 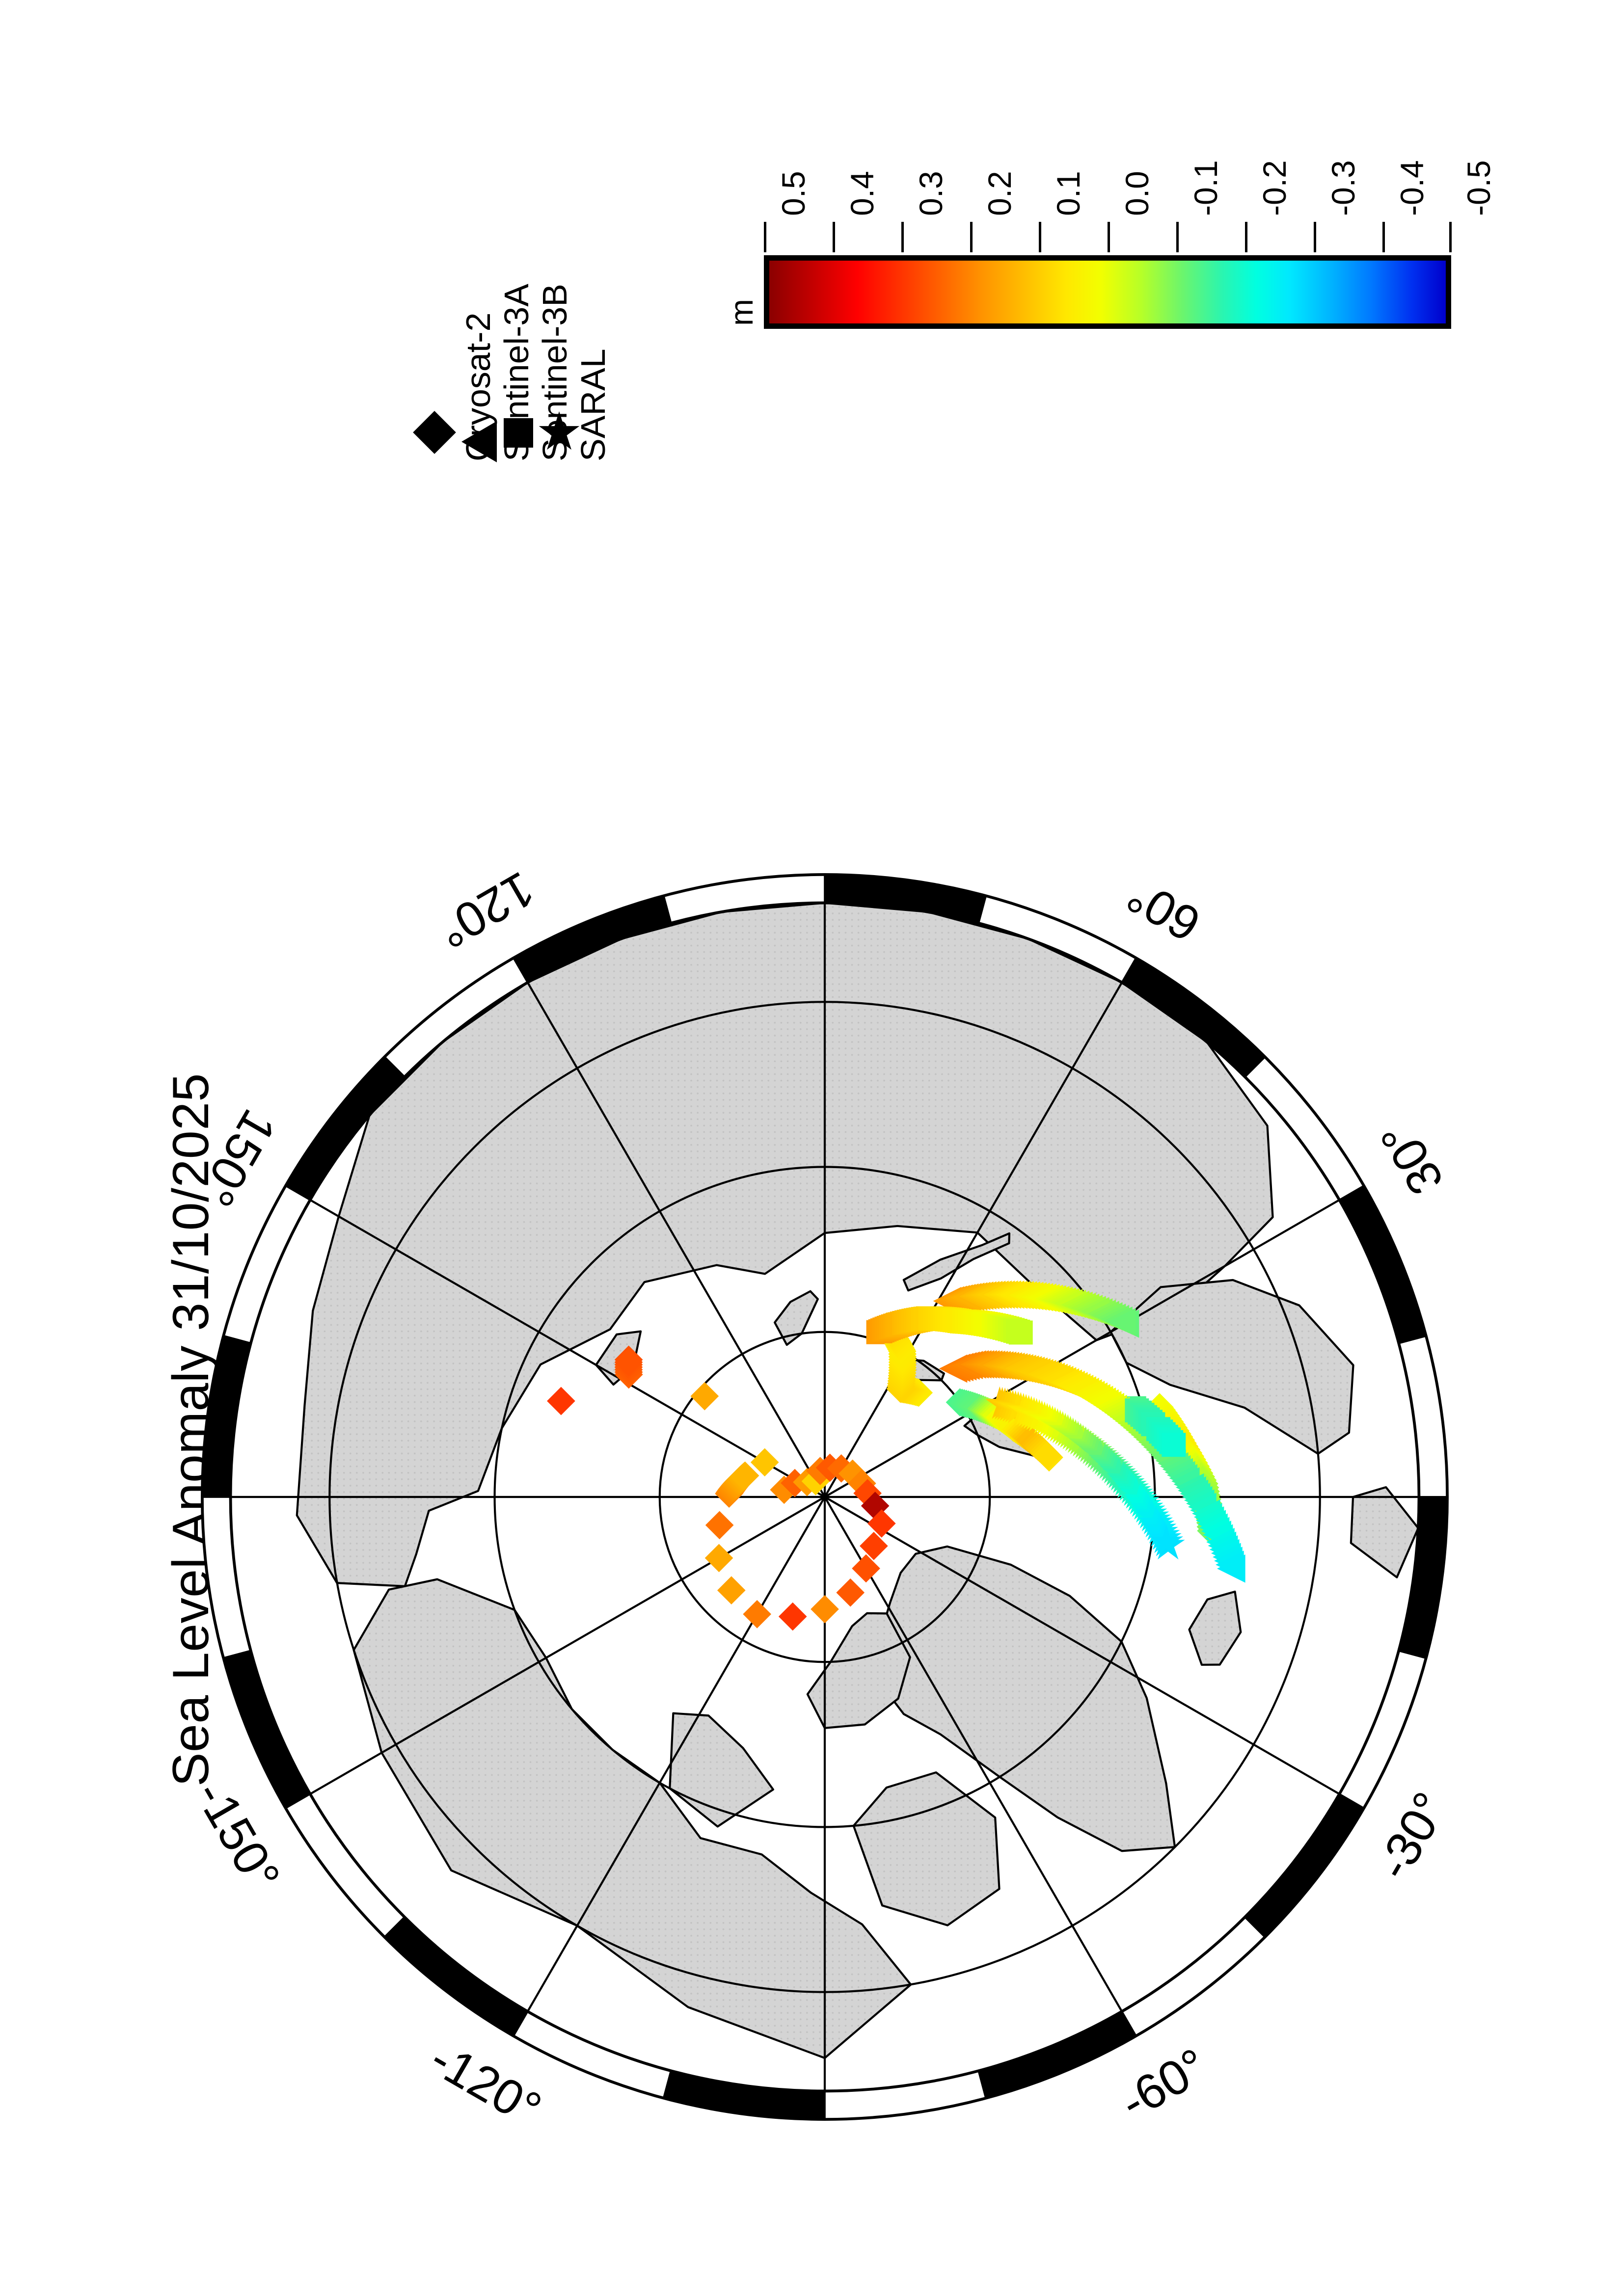 What do you see at coordinates (999, 193) in the screenshot?
I see `colorbar-tick-label: 0.2` at bounding box center [999, 193].